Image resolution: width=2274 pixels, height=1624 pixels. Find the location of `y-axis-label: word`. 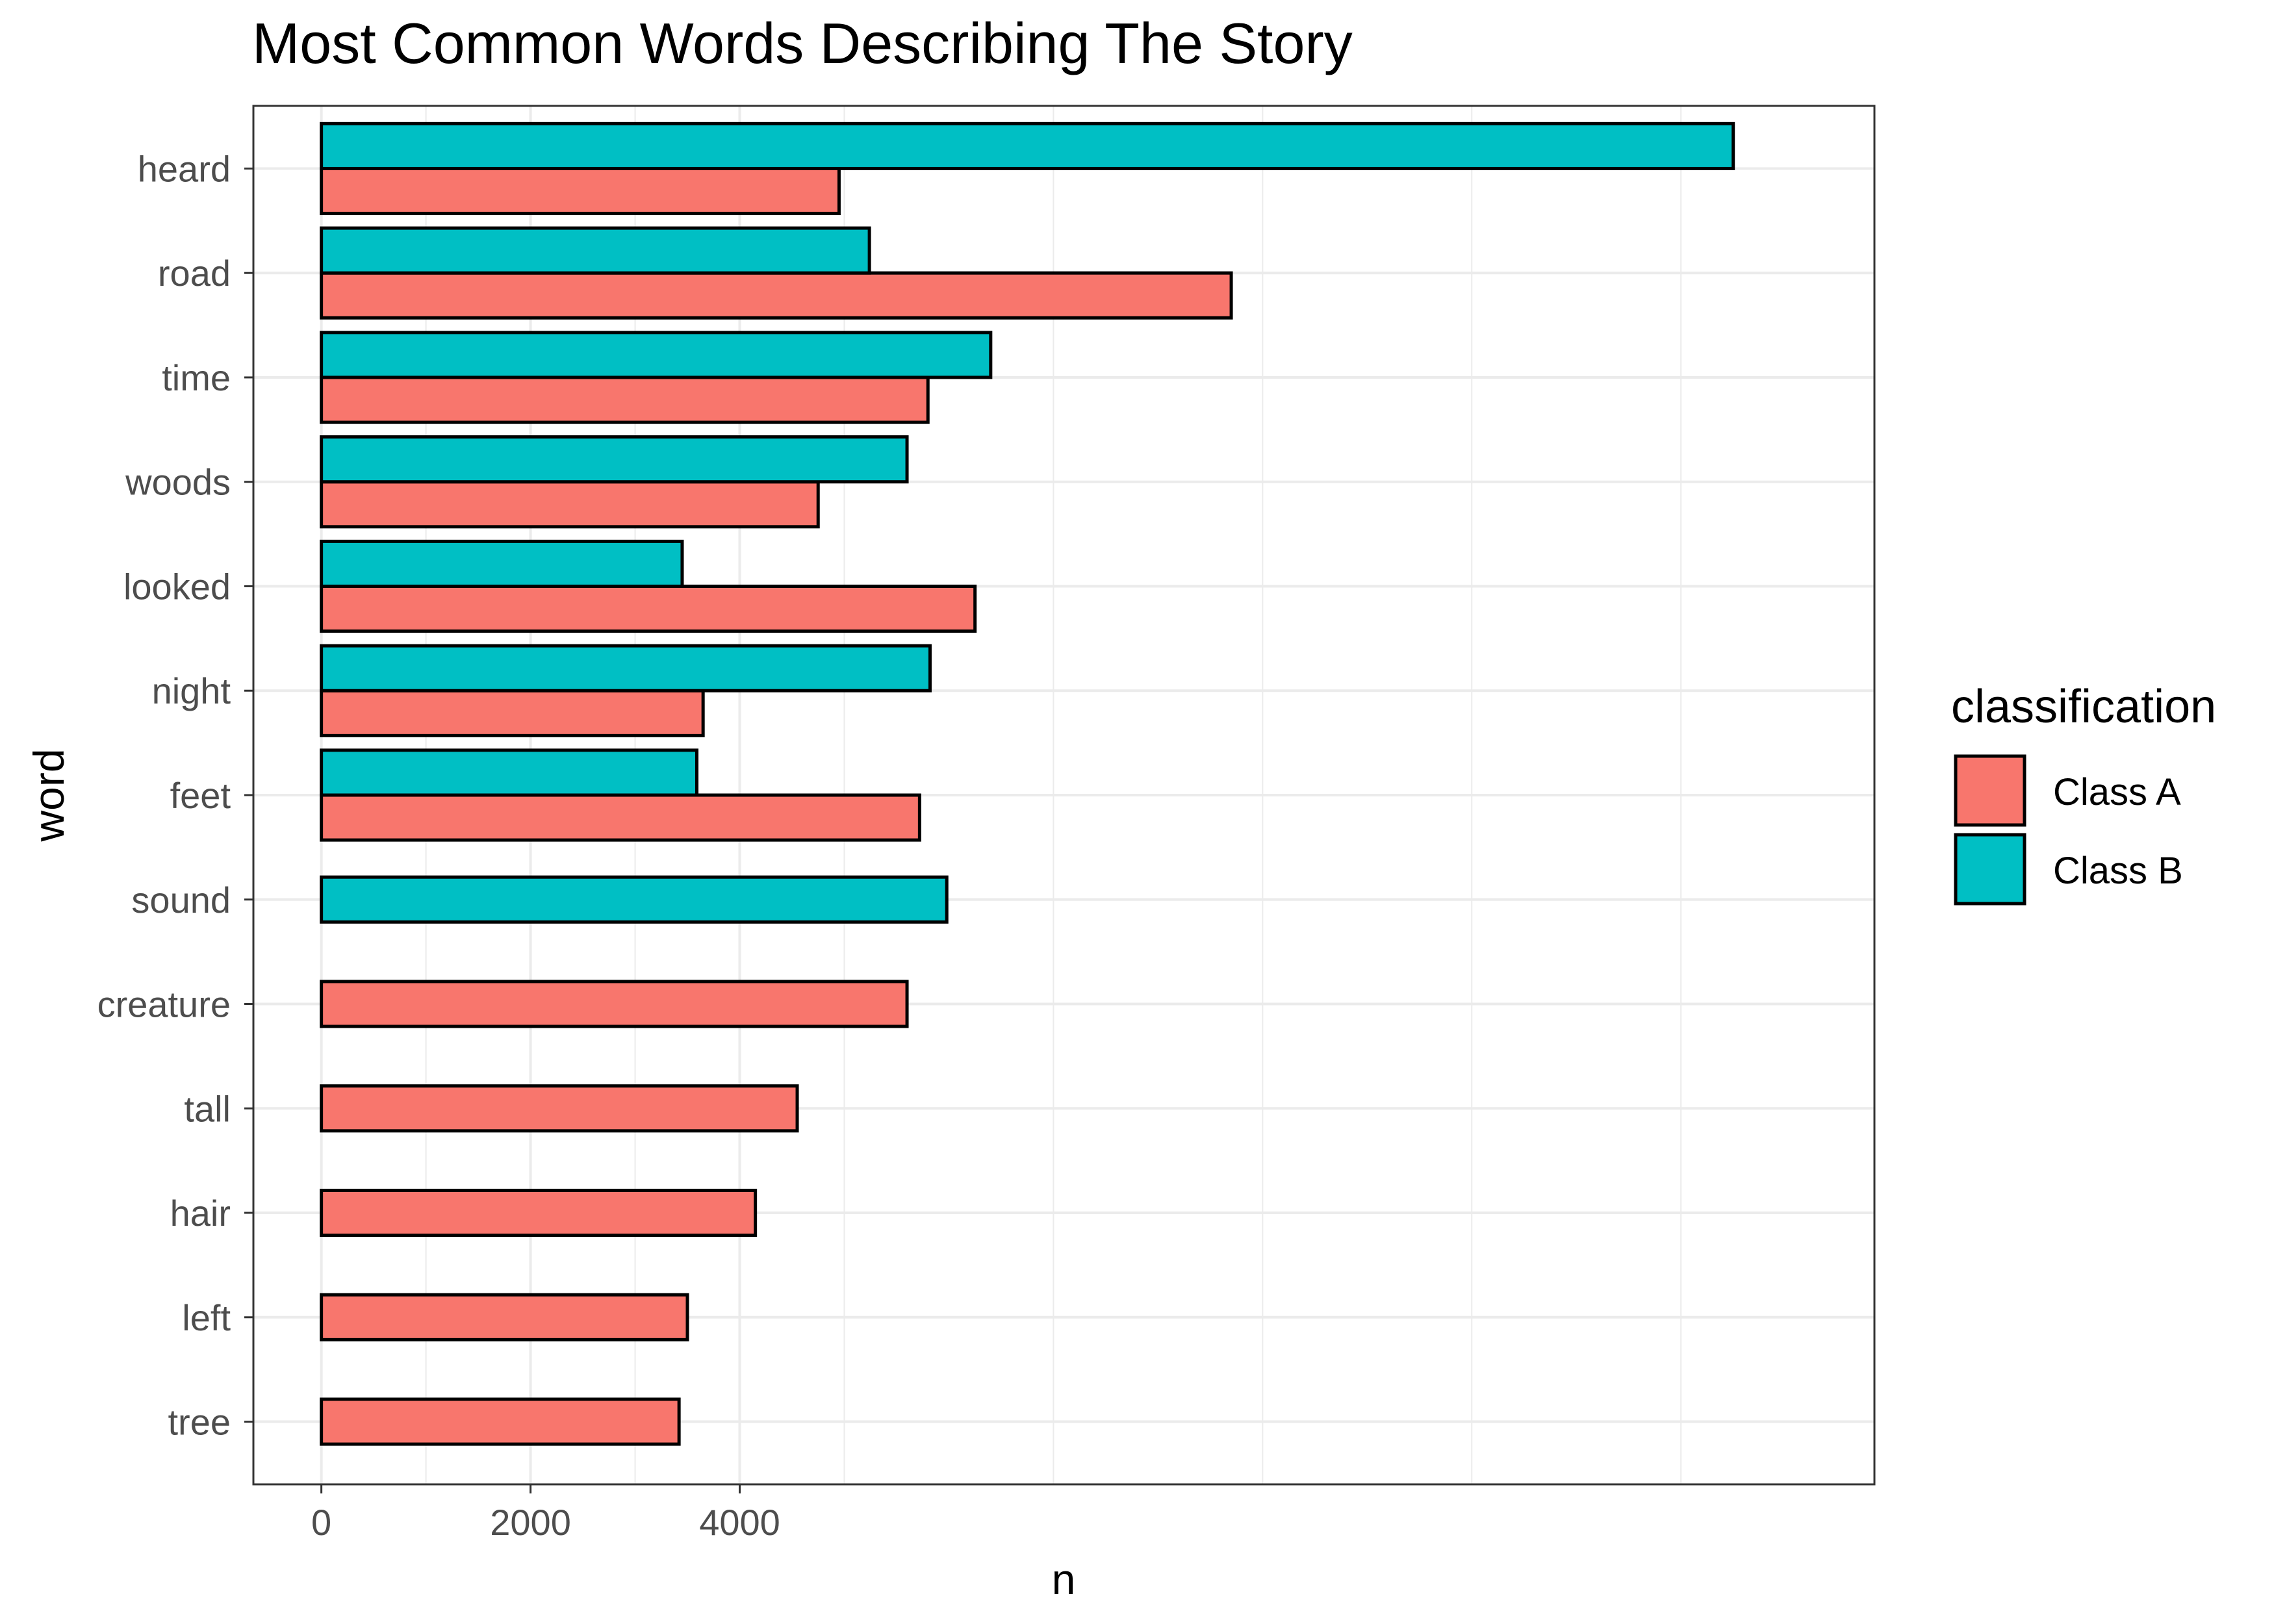

y-axis-label: word is located at coordinates (49, 795).